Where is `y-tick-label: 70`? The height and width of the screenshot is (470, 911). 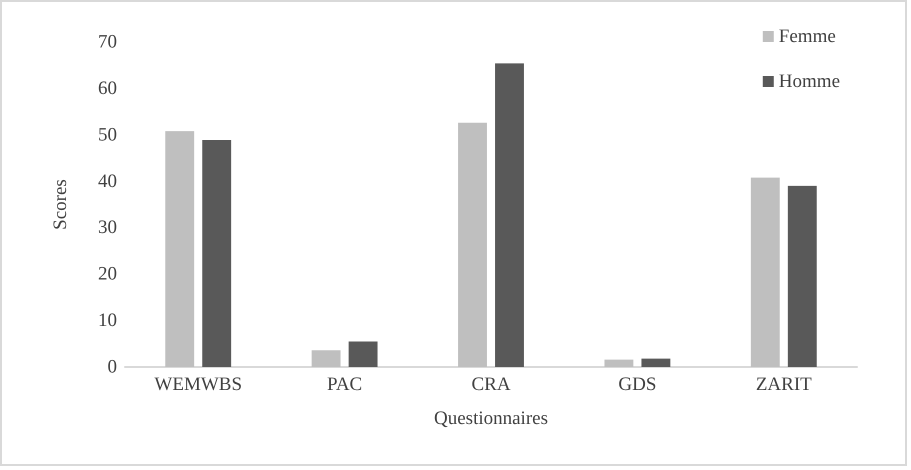
y-tick-label: 70 is located at coordinates (107, 42).